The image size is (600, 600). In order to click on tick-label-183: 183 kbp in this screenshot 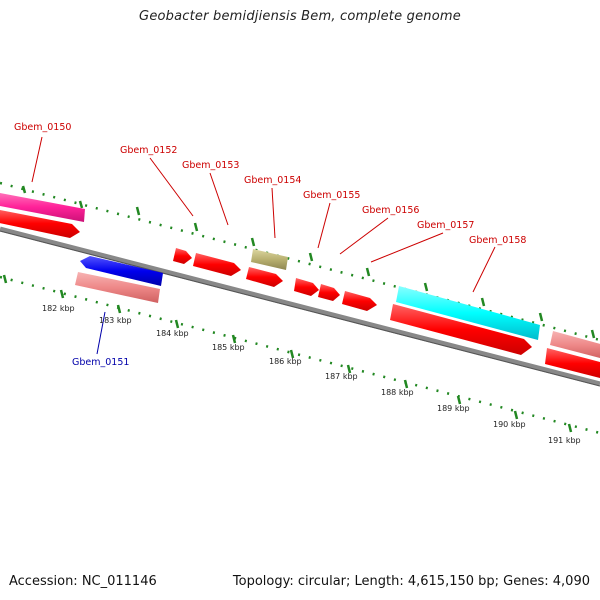, I will do `click(115, 320)`.